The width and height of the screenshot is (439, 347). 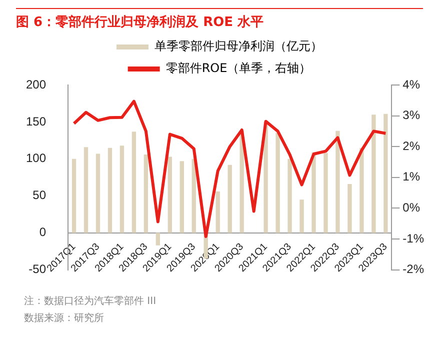 What do you see at coordinates (413, 238) in the screenshot?
I see `y2-tick-label: -1%` at bounding box center [413, 238].